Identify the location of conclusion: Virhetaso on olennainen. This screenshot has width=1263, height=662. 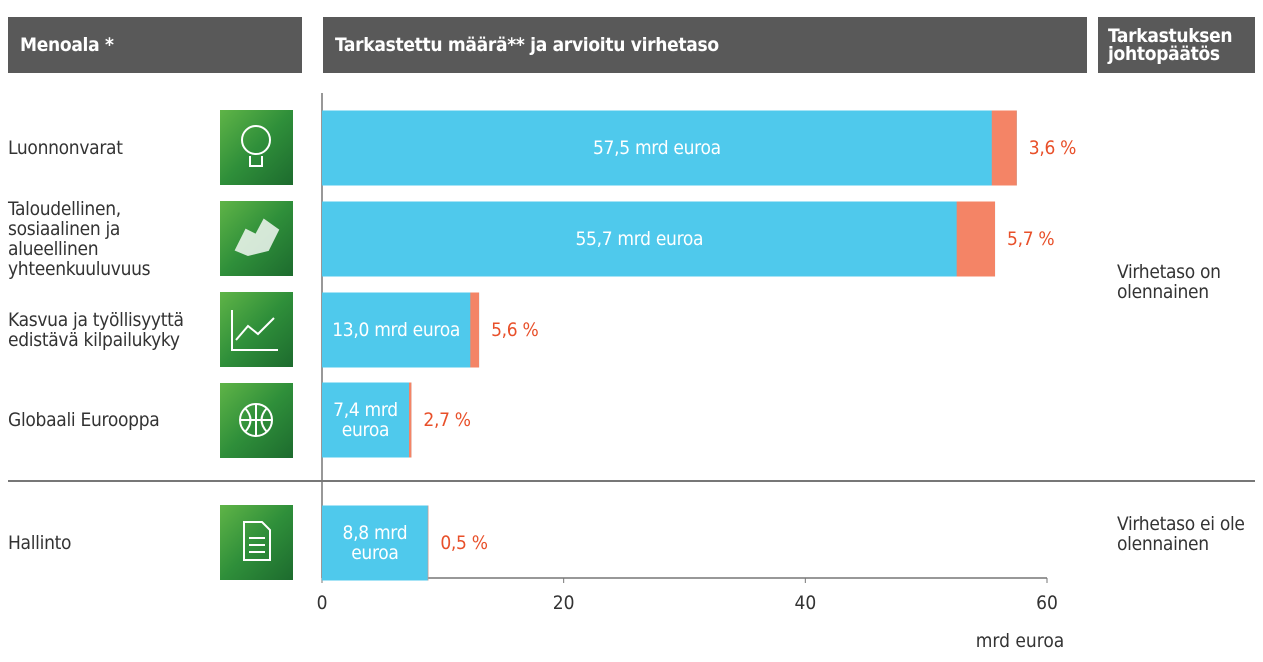
(1169, 282).